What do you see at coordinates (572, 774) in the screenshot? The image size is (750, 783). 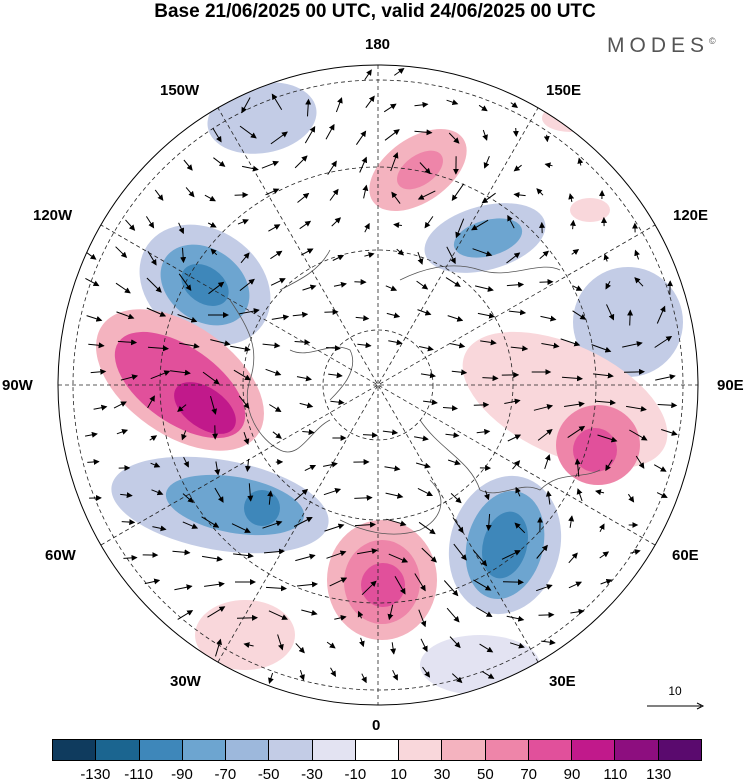 I see `colorbar-tick-label: 90` at bounding box center [572, 774].